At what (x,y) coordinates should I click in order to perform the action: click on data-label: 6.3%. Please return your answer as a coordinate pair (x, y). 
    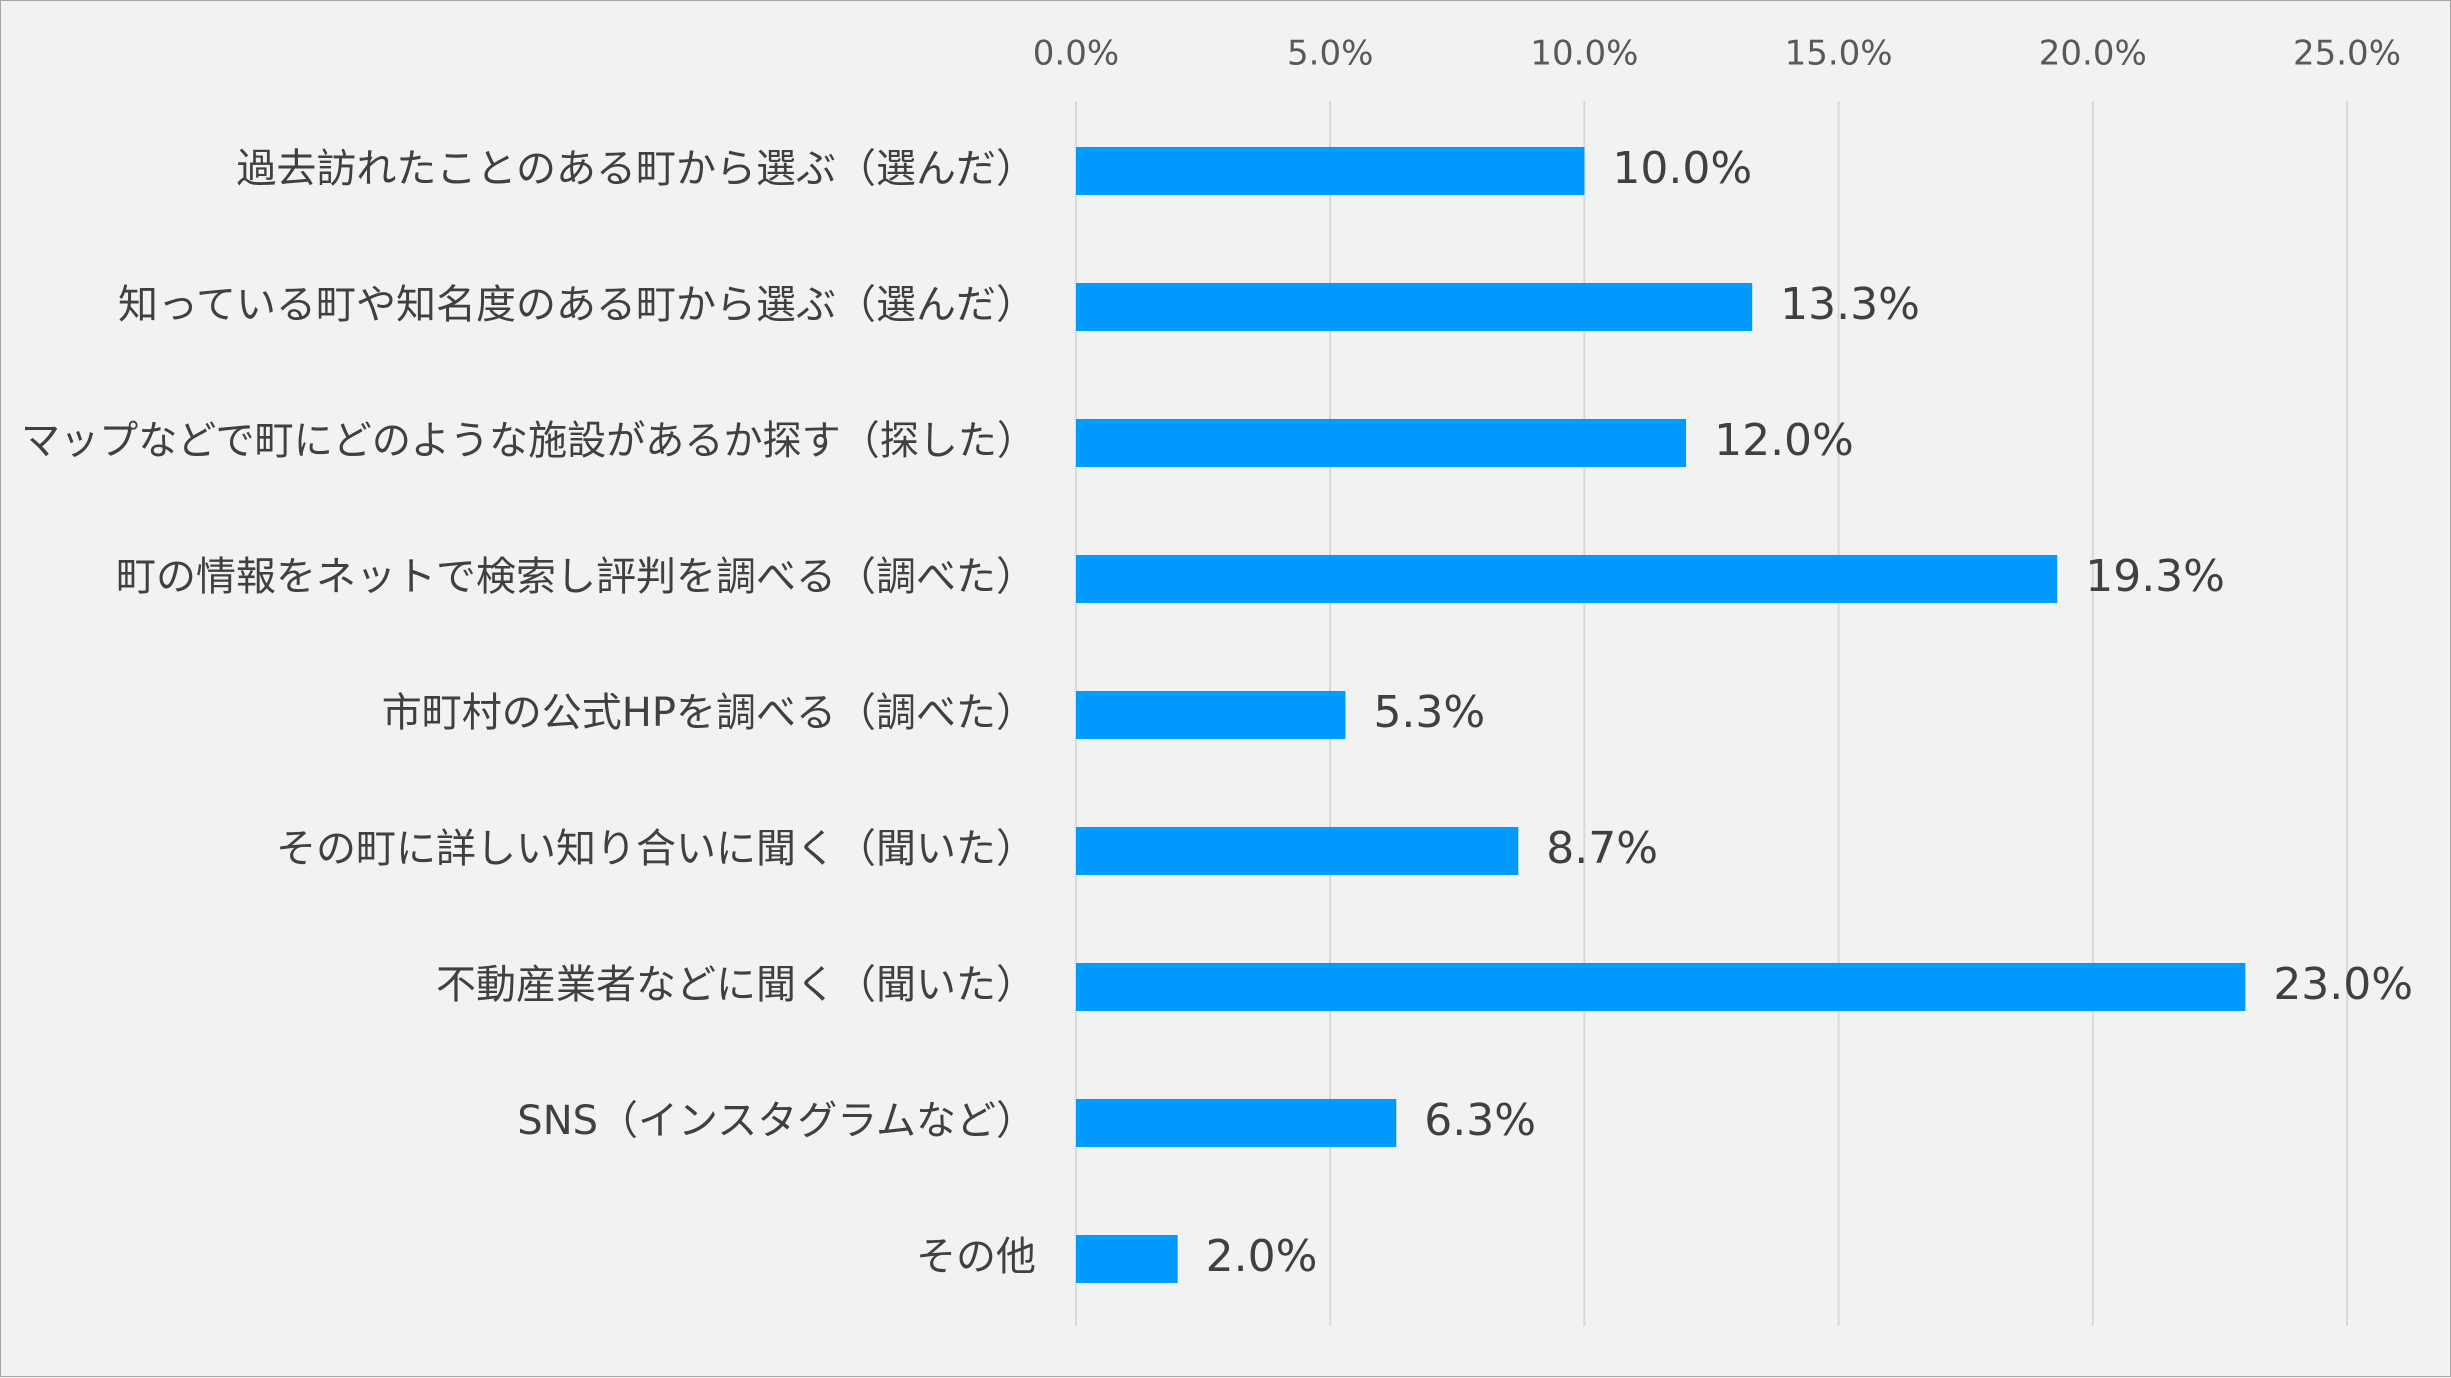
    Looking at the image, I should click on (1480, 1120).